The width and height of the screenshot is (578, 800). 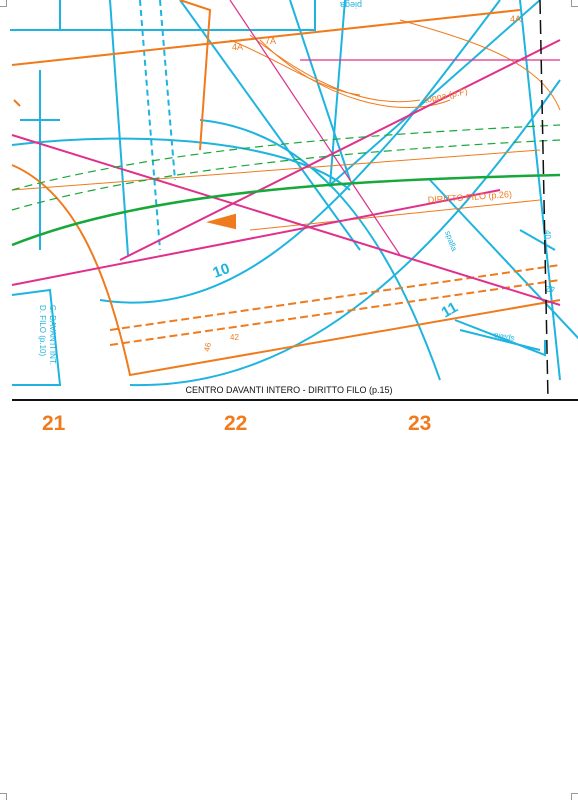 I want to click on label-size-40-right: 40, so click(x=547, y=234).